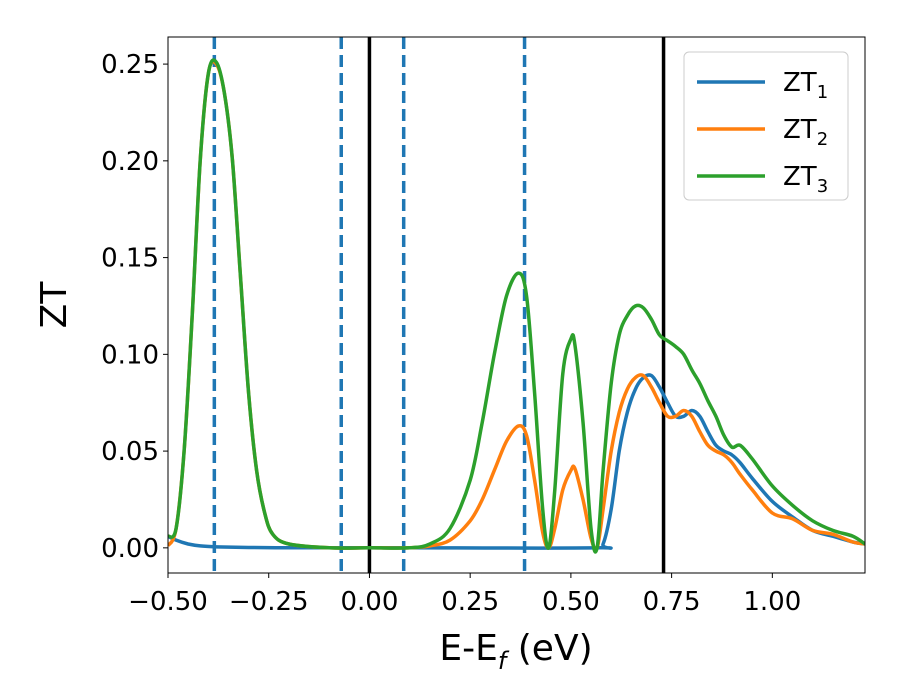 This screenshot has width=900, height=700. I want to click on y-tick-label: 0.20, so click(130, 162).